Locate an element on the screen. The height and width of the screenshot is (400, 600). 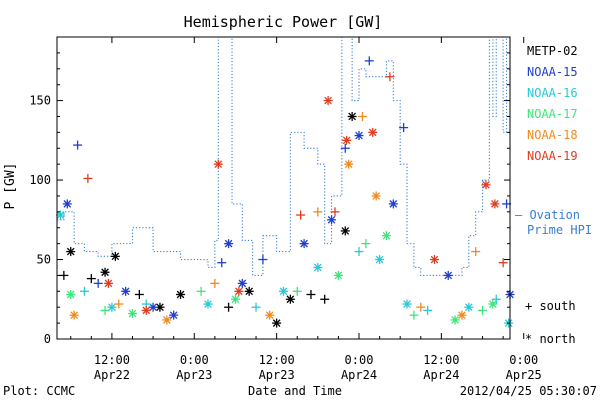
x-tick-date-label: Apr22 is located at coordinates (112, 375).